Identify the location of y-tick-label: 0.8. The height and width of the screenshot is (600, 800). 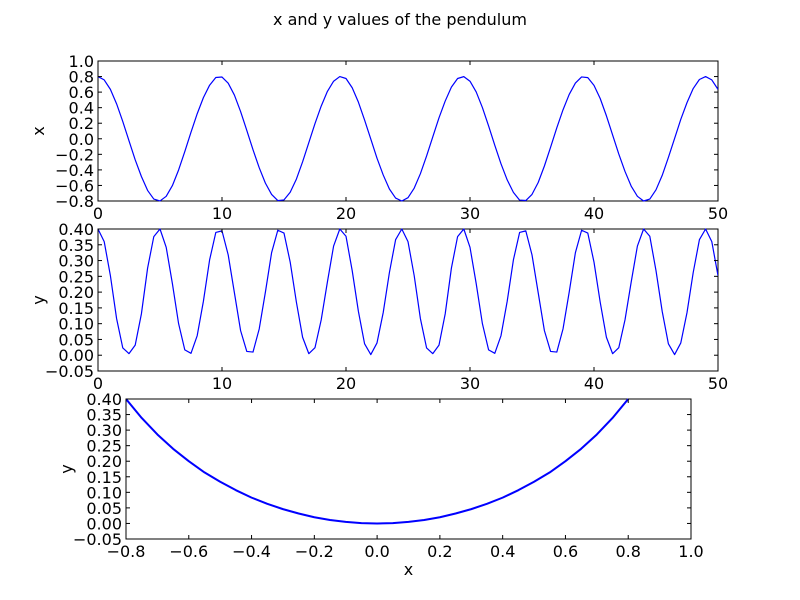
(81, 77).